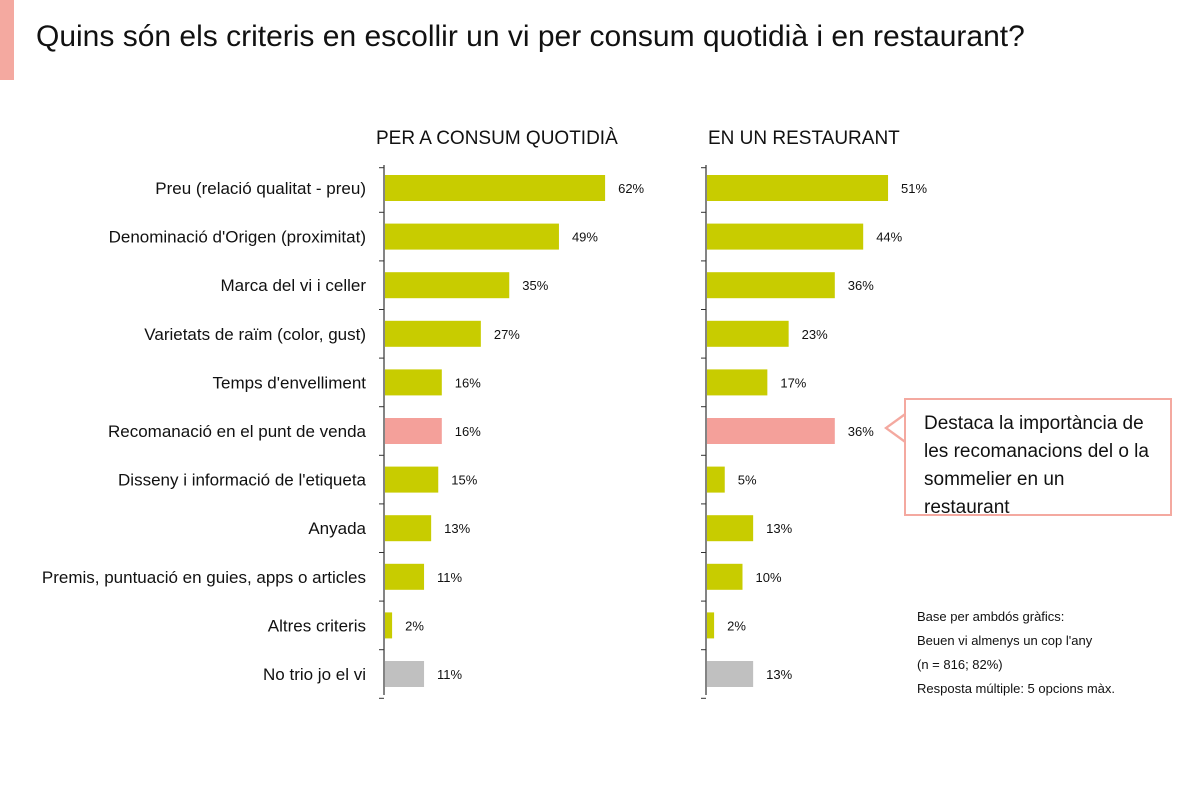 The width and height of the screenshot is (1200, 800). What do you see at coordinates (914, 188) in the screenshot?
I see `data-label: 51%` at bounding box center [914, 188].